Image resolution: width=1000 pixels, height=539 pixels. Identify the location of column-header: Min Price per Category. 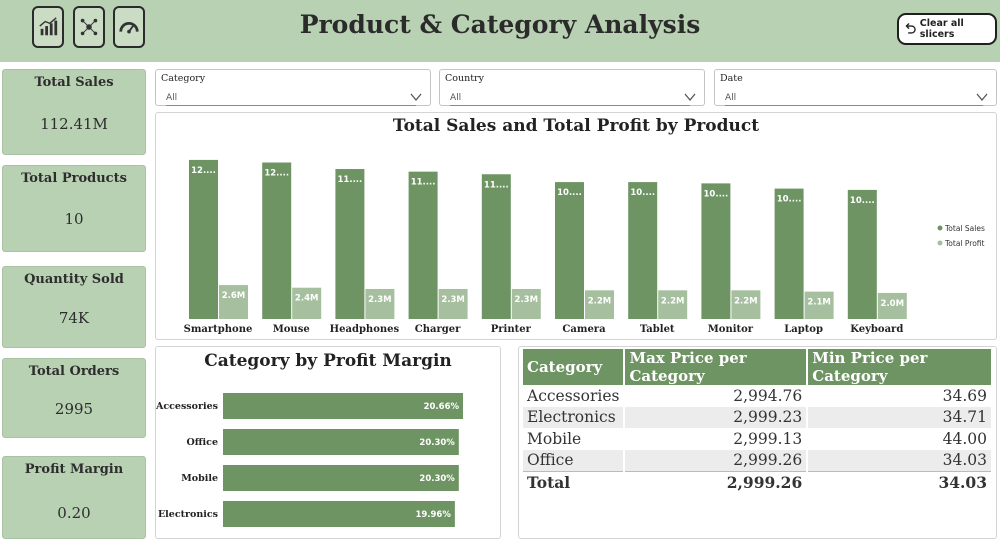
(900, 367).